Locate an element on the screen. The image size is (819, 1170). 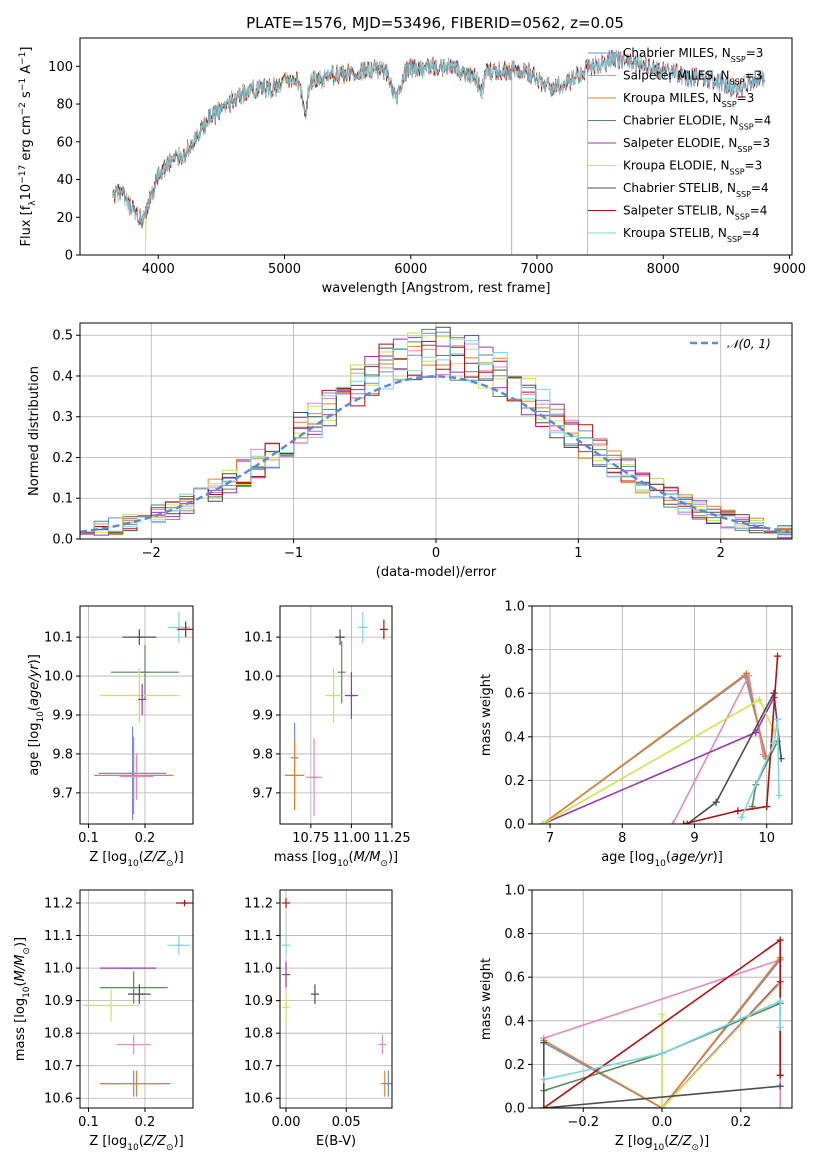
x-axis-label: wavelength [Angstrom, rest frame] is located at coordinates (436, 288).